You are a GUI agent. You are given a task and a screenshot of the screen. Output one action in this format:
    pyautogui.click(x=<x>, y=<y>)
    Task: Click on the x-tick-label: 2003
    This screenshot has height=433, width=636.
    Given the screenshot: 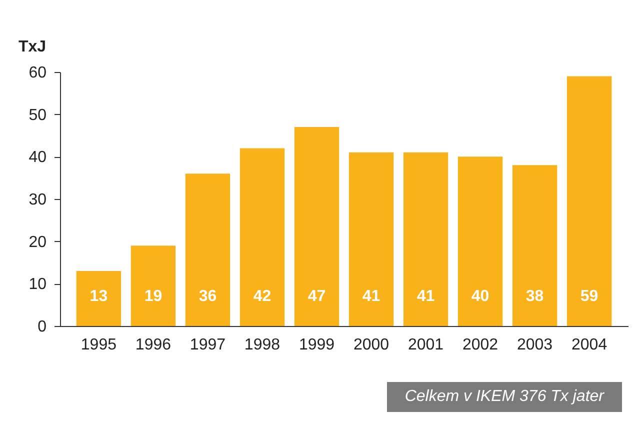 What is the action you would take?
    pyautogui.click(x=534, y=345)
    